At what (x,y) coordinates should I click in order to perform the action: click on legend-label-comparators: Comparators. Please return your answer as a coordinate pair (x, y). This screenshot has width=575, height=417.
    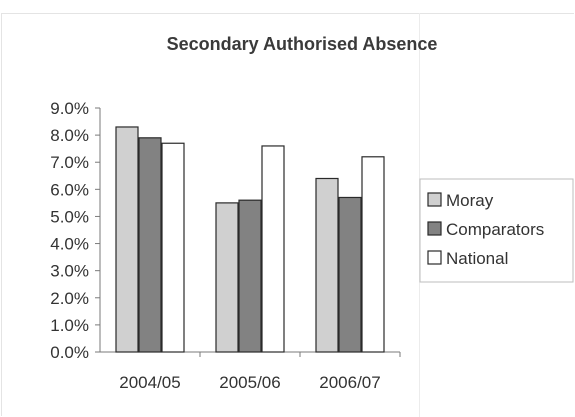
    Looking at the image, I should click on (495, 229).